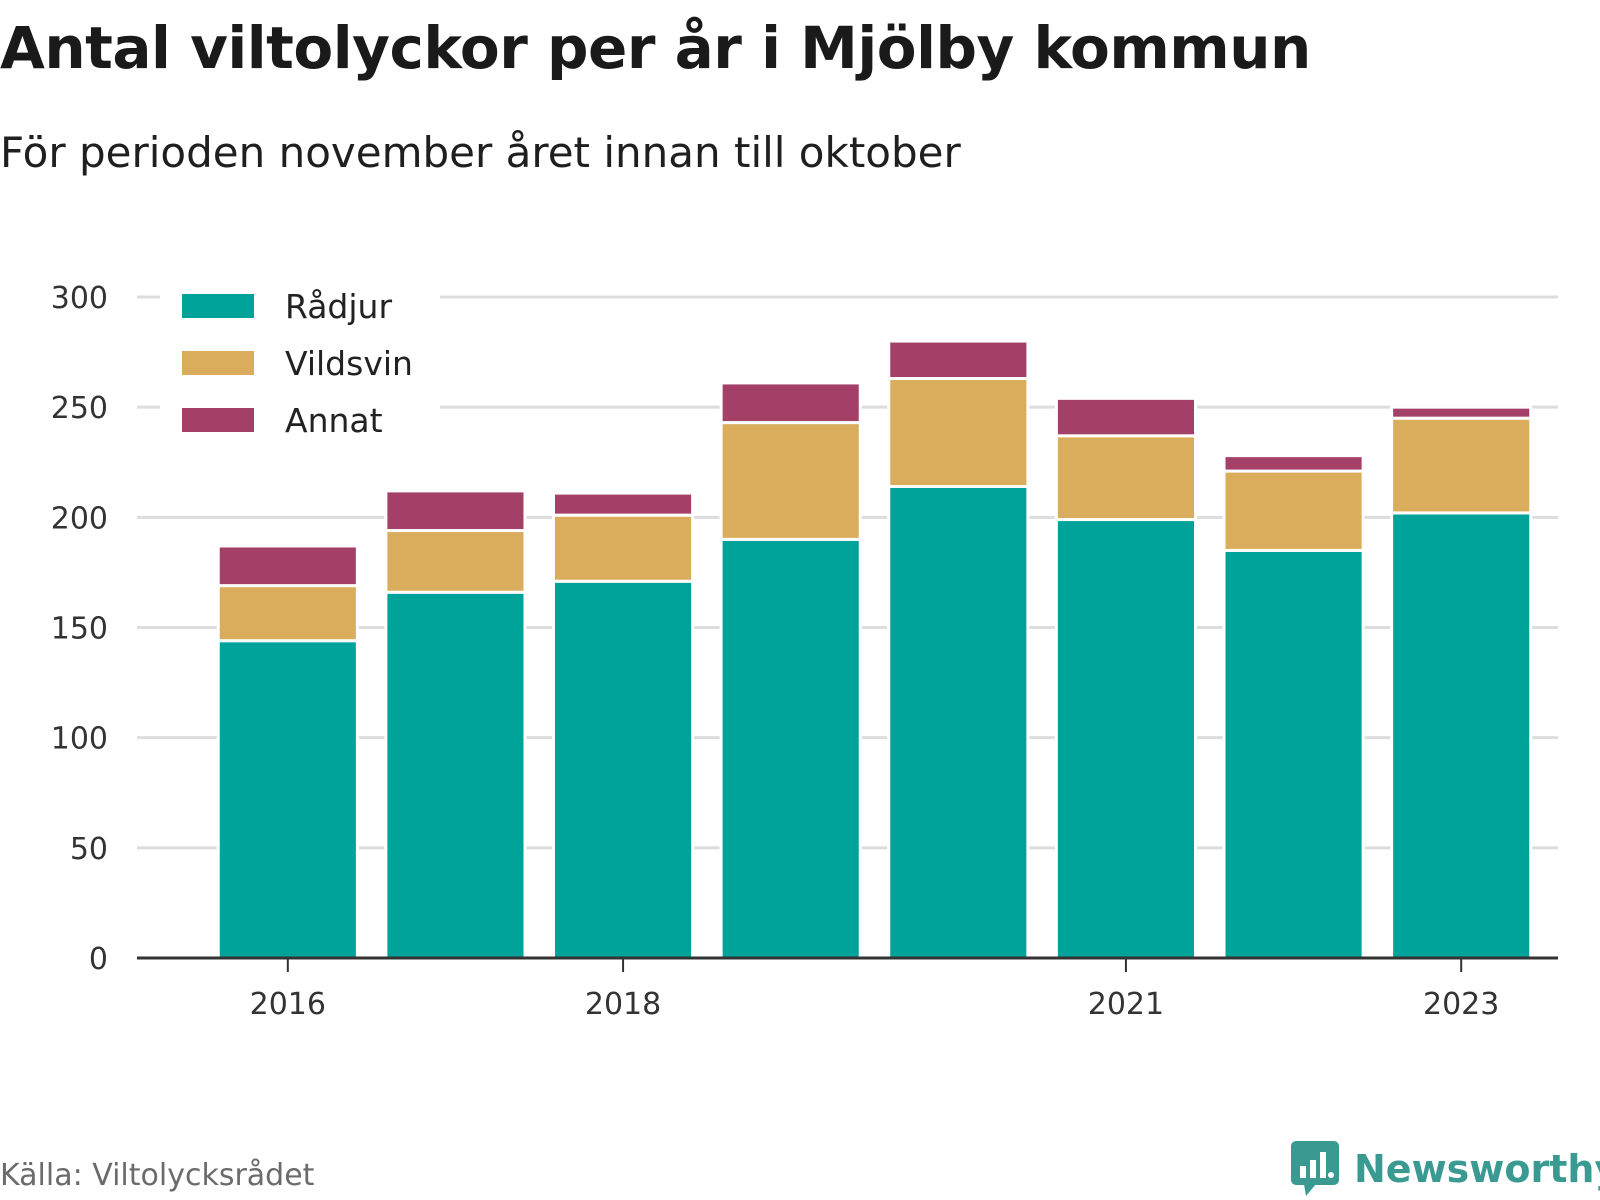  Describe the element at coordinates (1315, 1168) in the screenshot. I see `newsworthy-icon` at that location.